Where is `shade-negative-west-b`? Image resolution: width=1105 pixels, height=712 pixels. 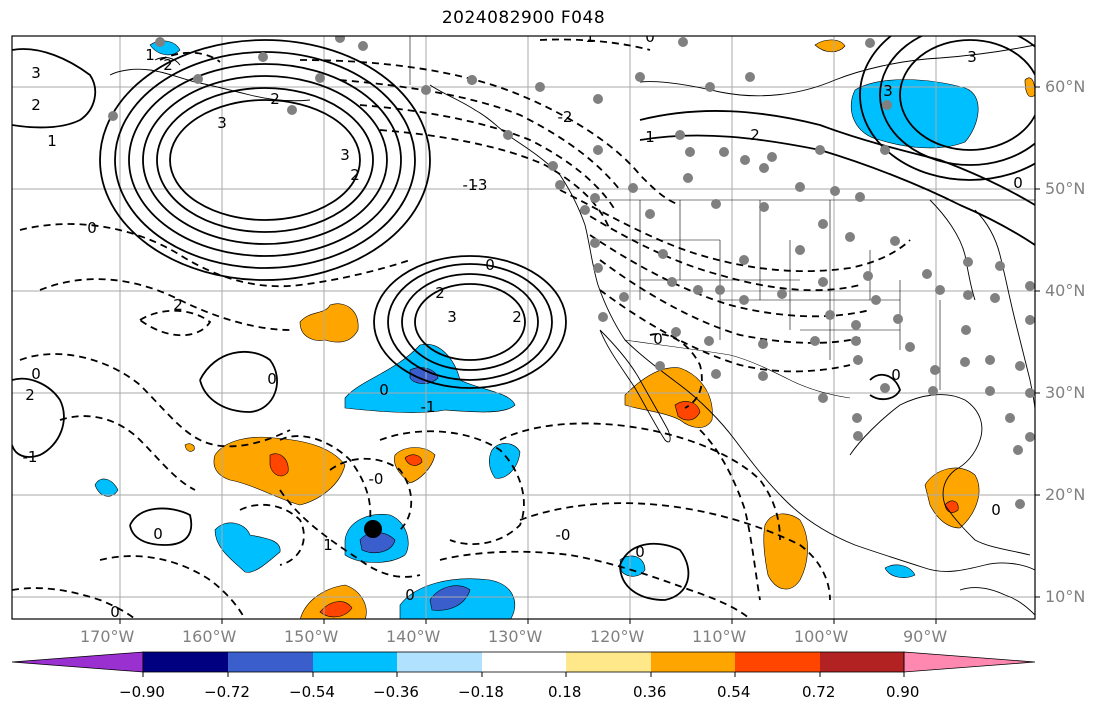
shade-negative-west-b is located at coordinates (106, 487).